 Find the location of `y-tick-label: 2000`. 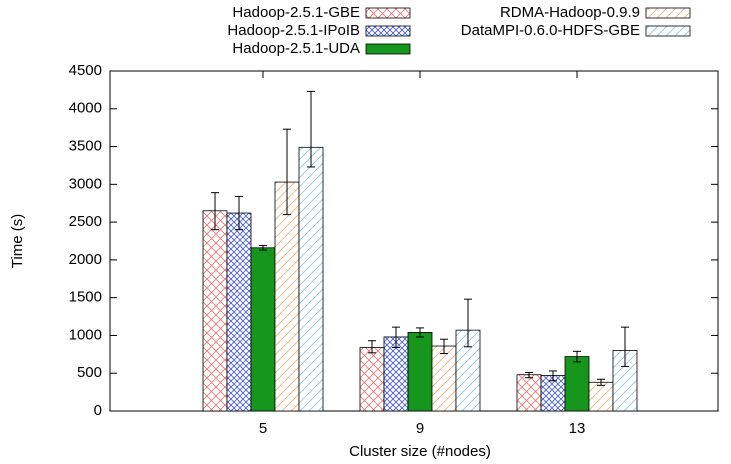

y-tick-label: 2000 is located at coordinates (85, 259).